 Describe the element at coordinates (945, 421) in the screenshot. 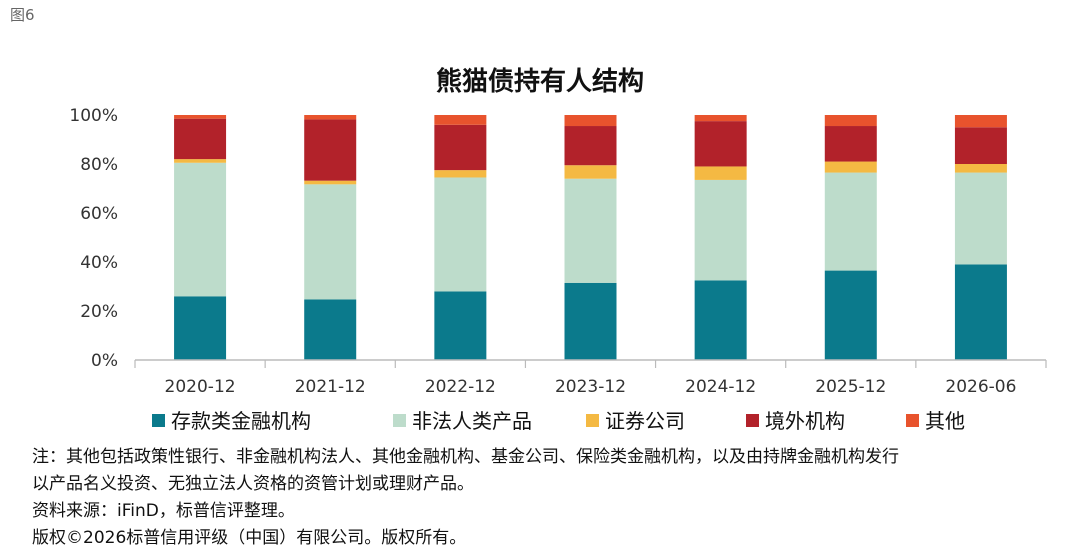

I see `legend-label: 其他` at that location.